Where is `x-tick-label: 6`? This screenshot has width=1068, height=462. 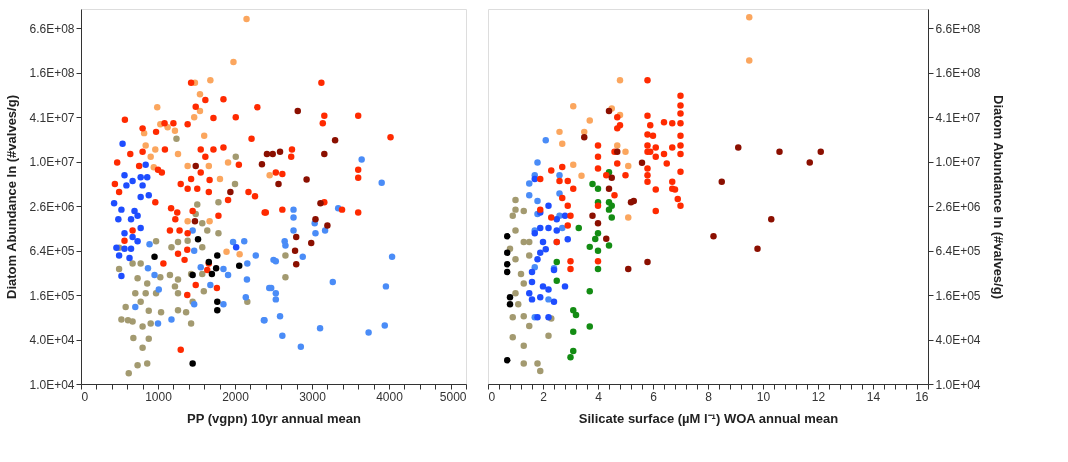
x-tick-label: 6 is located at coordinates (654, 396).